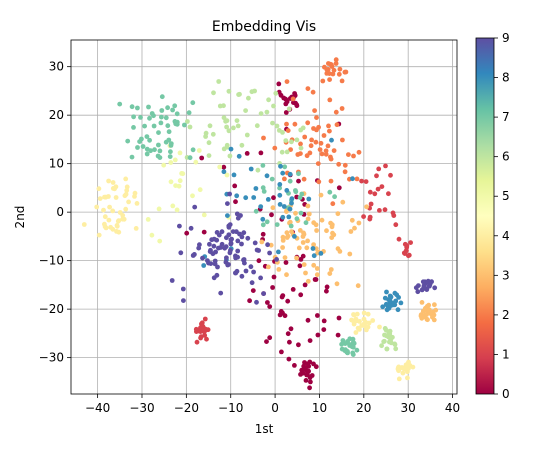 Image resolution: width=554 pixels, height=460 pixels. Describe the element at coordinates (492, 216) in the screenshot. I see `colorbar: 0 1 2 3 4 5 6 7 8 9` at that location.